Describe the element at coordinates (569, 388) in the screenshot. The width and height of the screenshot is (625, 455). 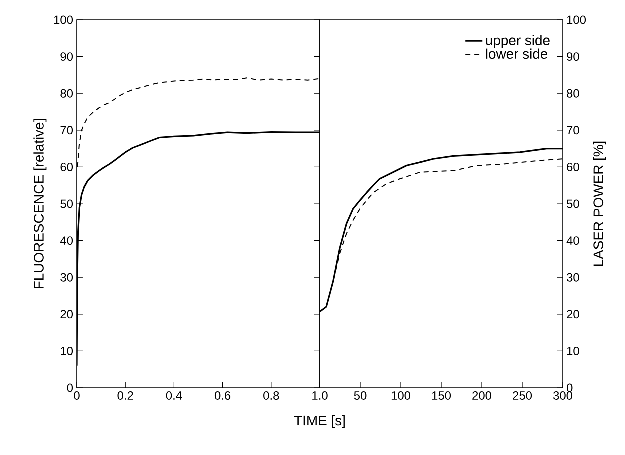
I see `y2-tick-label: 0` at that location.